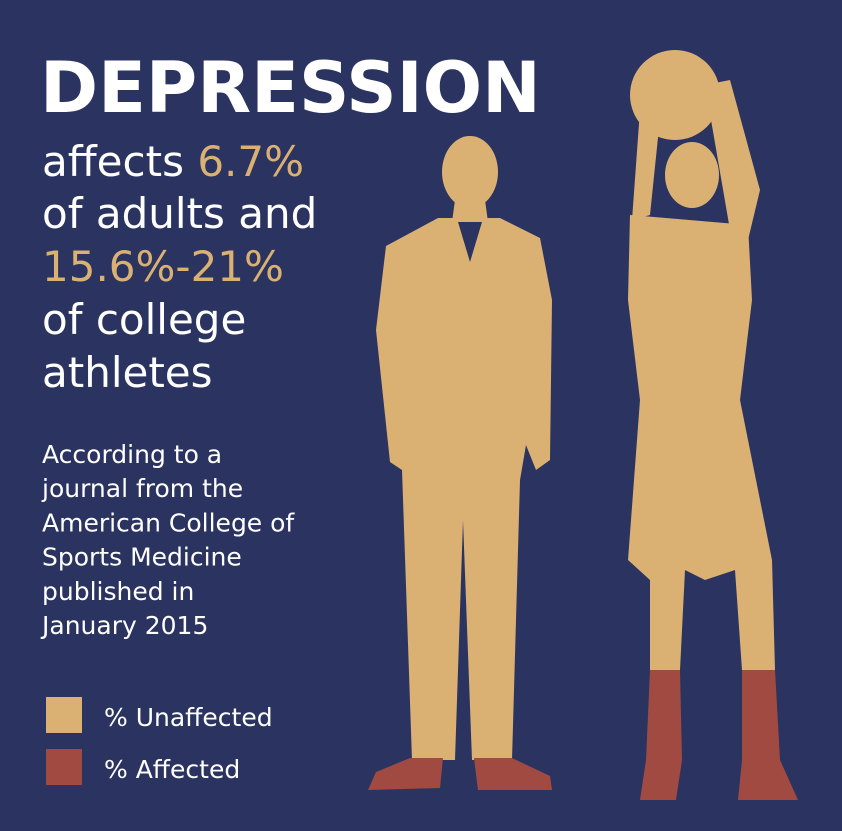 The image size is (842, 831). I want to click on source-line: American College of, so click(168, 522).